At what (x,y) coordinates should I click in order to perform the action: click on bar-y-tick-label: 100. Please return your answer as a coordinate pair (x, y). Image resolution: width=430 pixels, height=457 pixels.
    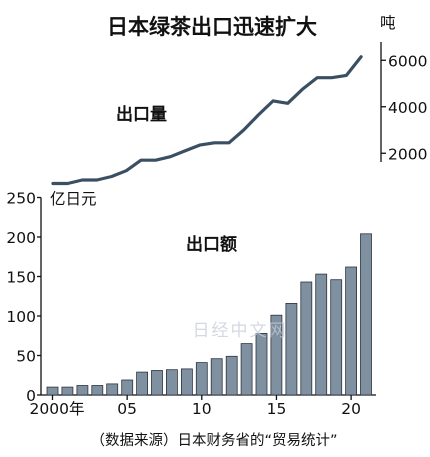
    Looking at the image, I should click on (21, 317).